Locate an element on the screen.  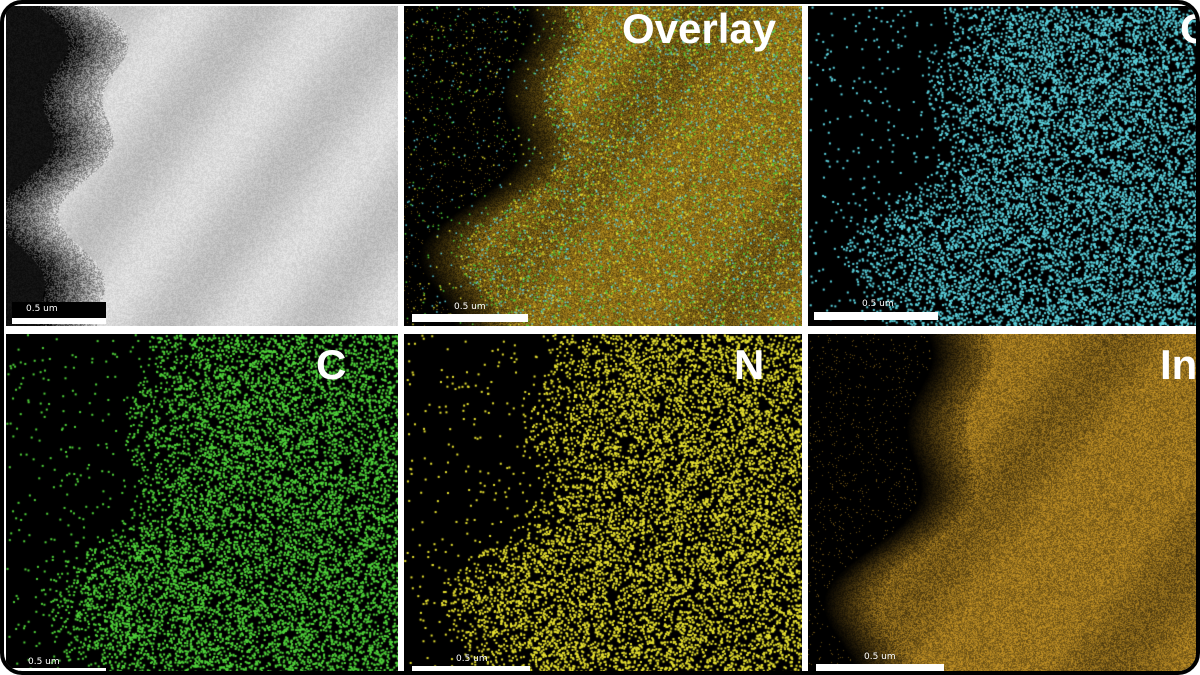
panel-label-carbon: C is located at coordinates (331, 364).